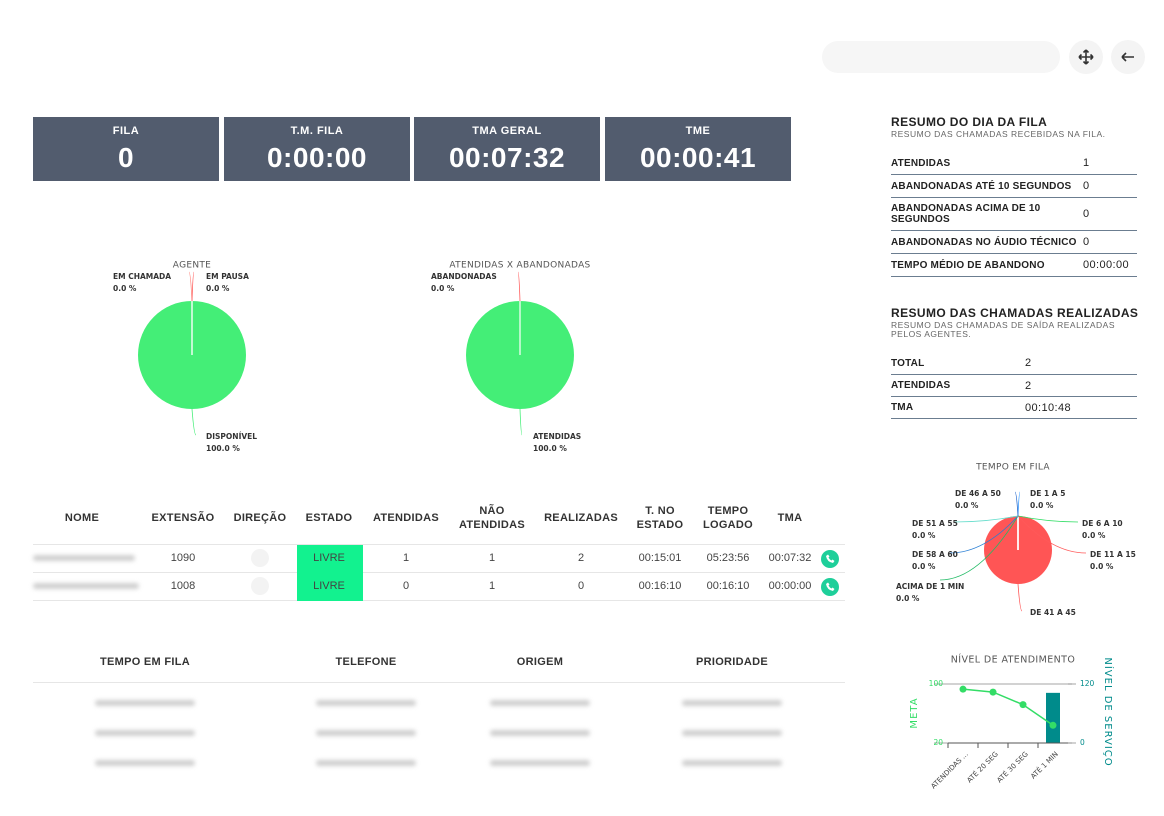  What do you see at coordinates (984, 242) in the screenshot?
I see `summary-label: ABANDONADAS NO ÁUDIO TÉCNICO` at bounding box center [984, 242].